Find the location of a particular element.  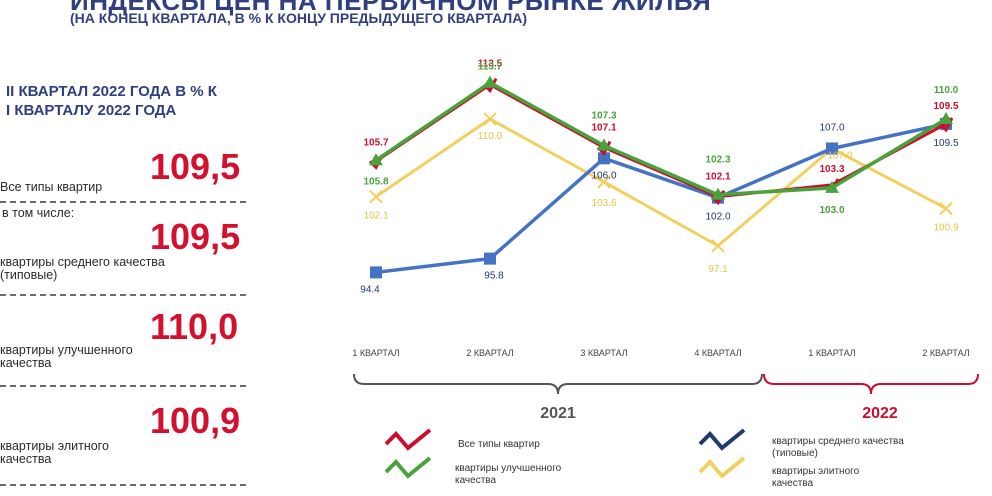

data-label: 105.7 is located at coordinates (375, 142).